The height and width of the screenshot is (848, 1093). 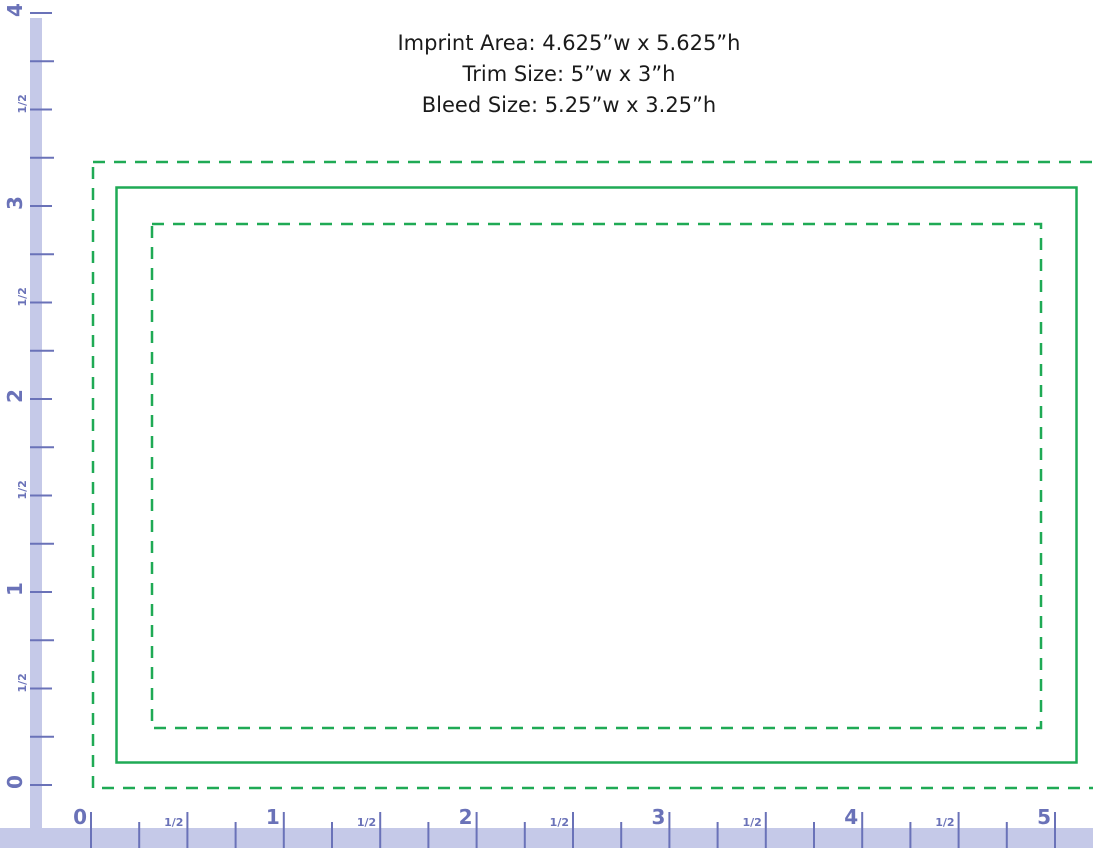 I want to click on h-ruler-label-0: 0, so click(x=80, y=817).